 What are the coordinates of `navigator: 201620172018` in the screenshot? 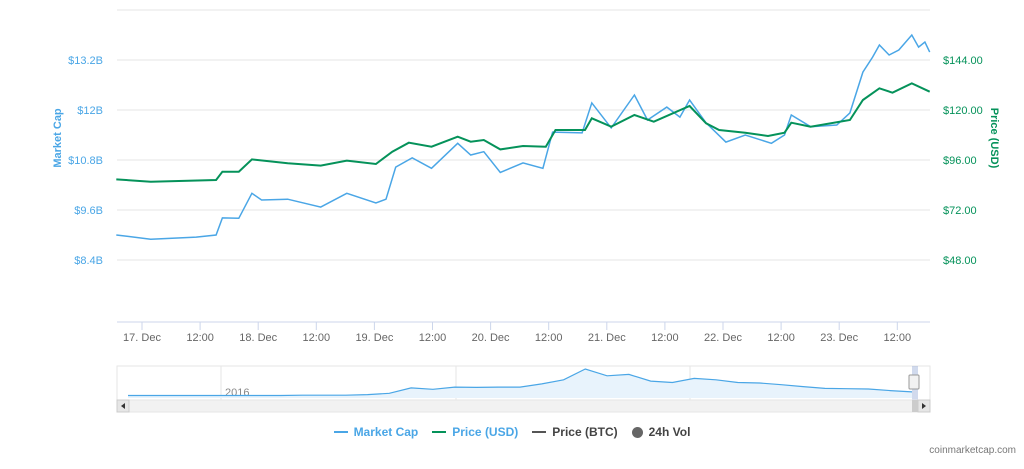 It's located at (523, 389).